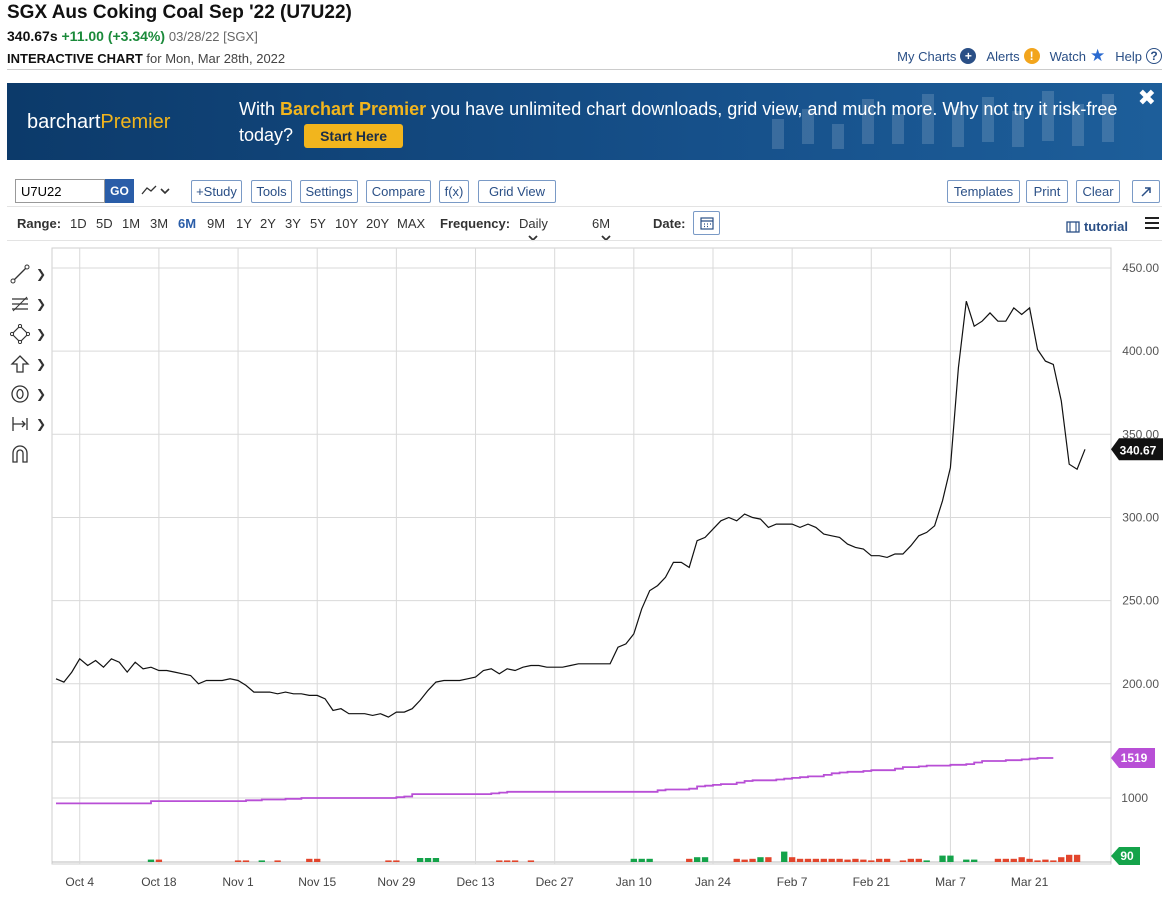 The height and width of the screenshot is (911, 1176). I want to click on range-10y: 10Y, so click(347, 223).